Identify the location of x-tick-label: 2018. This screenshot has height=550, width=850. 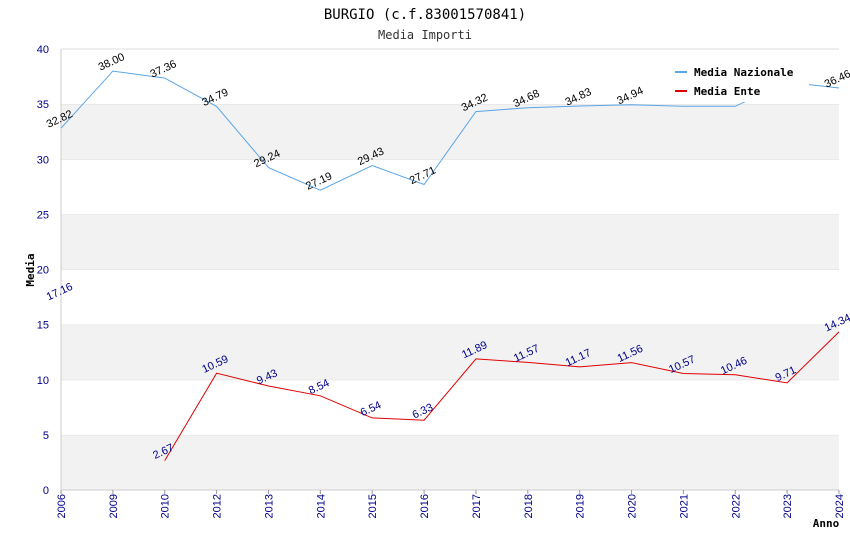
(529, 506).